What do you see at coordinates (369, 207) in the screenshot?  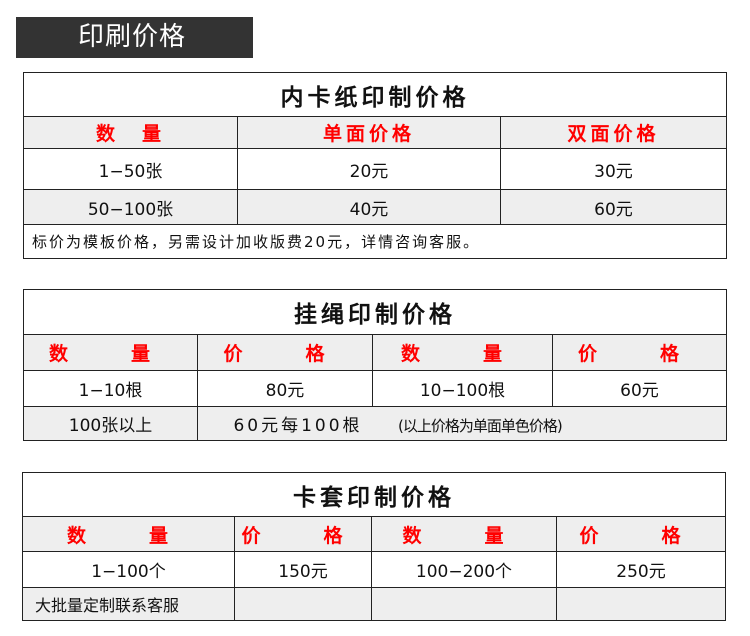 I see `cell: 40元` at bounding box center [369, 207].